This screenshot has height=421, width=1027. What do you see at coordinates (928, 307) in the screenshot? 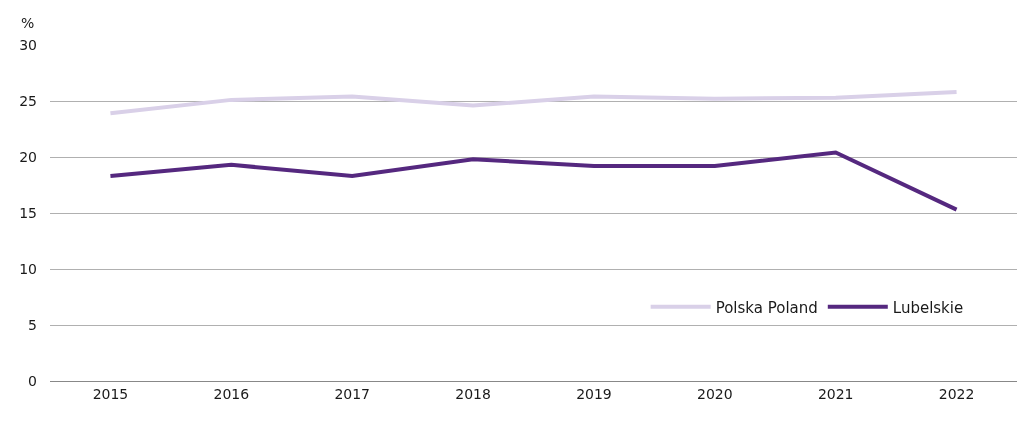
I see `legend-label: Lubelskie` at bounding box center [928, 307].